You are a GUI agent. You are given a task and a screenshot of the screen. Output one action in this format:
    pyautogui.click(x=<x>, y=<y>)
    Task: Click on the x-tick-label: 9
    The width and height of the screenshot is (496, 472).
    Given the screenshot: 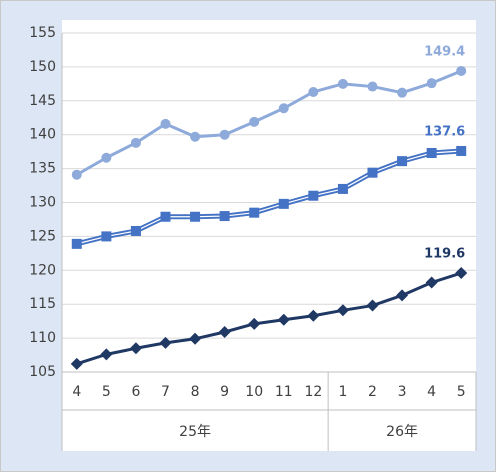 What is the action you would take?
    pyautogui.click(x=224, y=392)
    